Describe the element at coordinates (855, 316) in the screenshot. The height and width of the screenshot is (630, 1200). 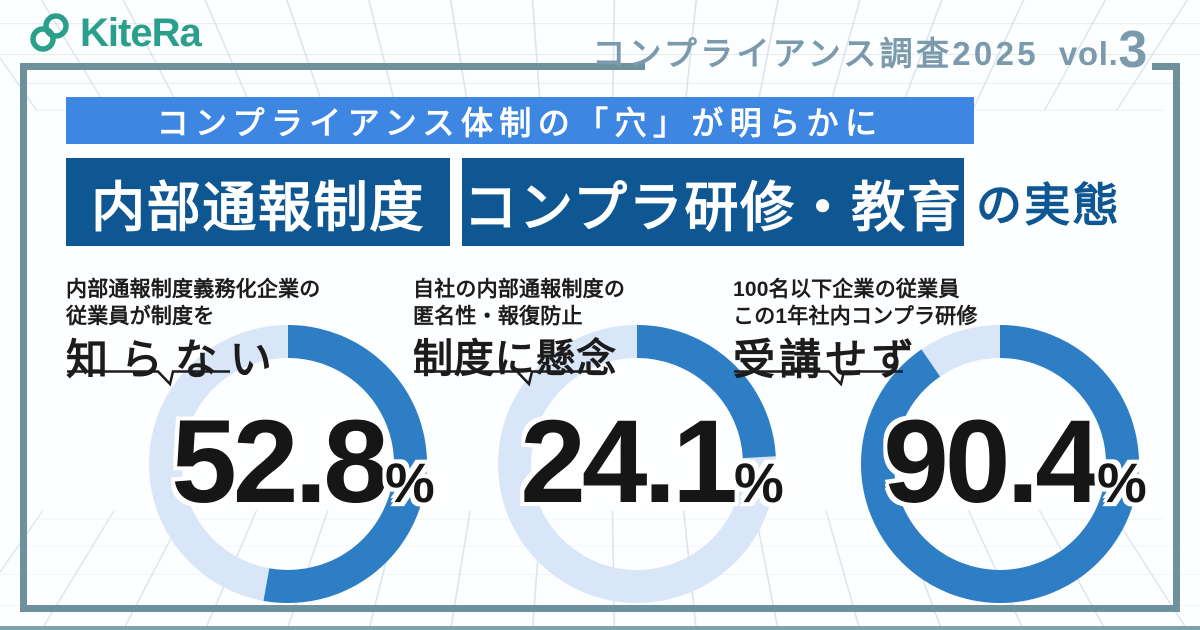
I see `chart3-context-line2: この1年社内コンプラ研修` at that location.